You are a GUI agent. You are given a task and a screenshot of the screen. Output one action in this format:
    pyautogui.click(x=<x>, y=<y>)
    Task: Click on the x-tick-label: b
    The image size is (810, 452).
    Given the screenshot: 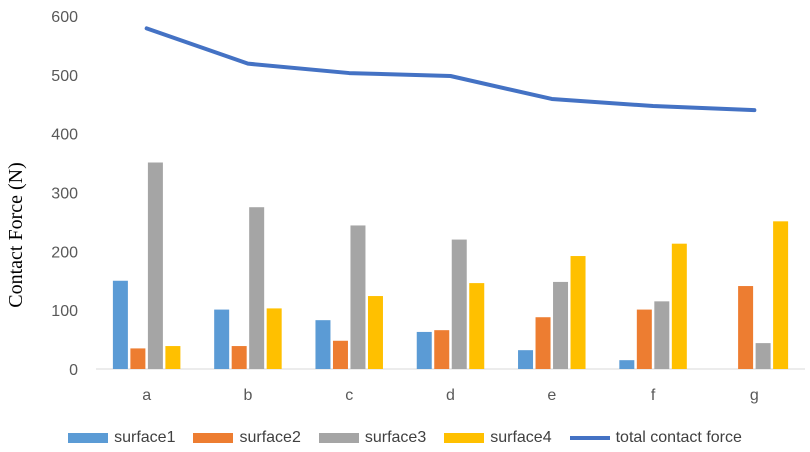 What is the action you would take?
    pyautogui.click(x=247, y=395)
    